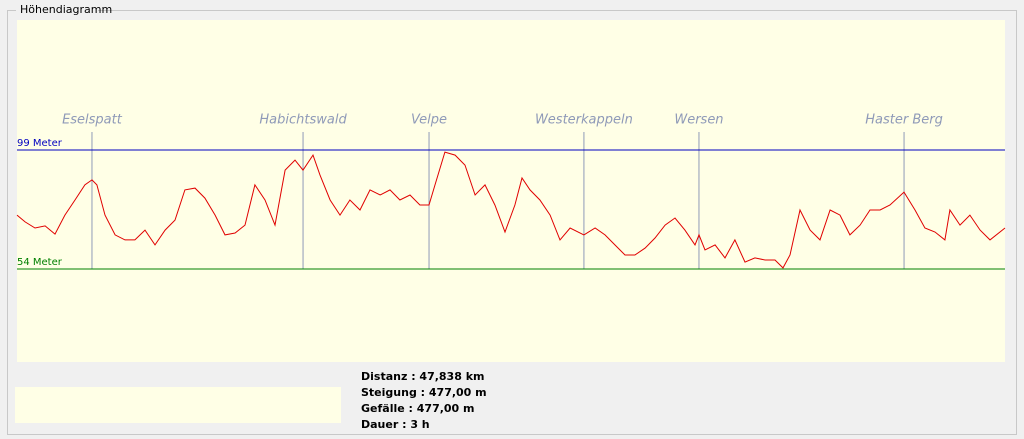 This screenshot has height=439, width=1024. I want to click on group-title: Höhendiagramm, so click(66, 9).